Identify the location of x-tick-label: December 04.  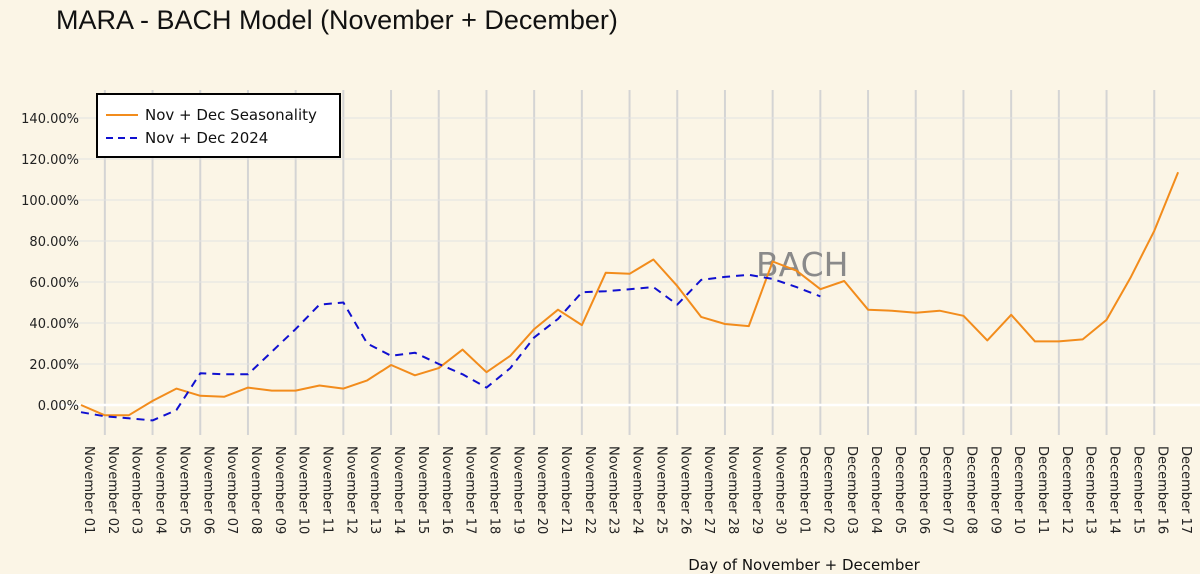
(875, 490).